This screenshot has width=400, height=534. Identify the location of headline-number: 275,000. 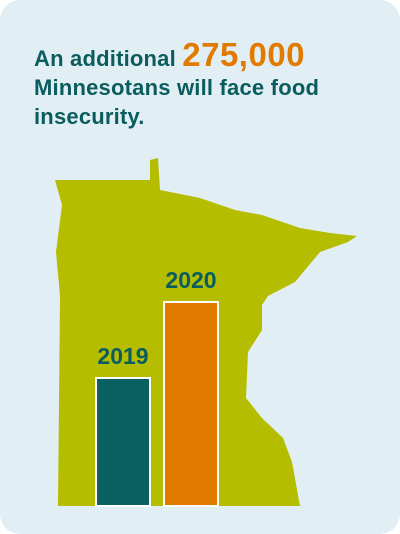
(244, 54).